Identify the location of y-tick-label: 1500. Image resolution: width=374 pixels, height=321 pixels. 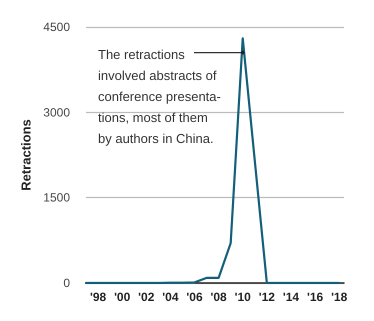
(56, 197).